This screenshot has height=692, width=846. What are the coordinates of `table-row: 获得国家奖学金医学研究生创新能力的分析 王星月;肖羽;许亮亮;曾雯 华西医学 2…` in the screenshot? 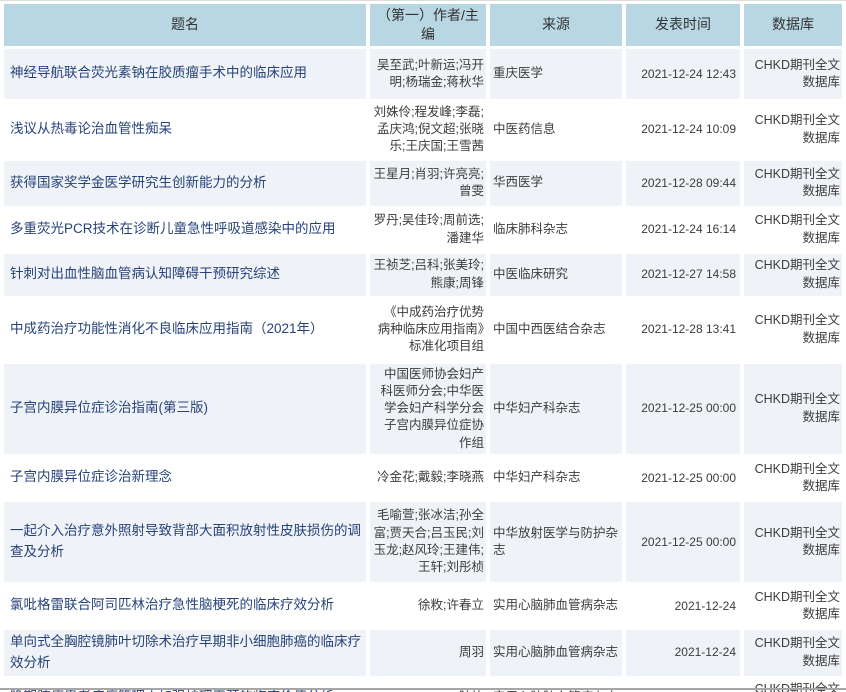 It's located at (423, 183).